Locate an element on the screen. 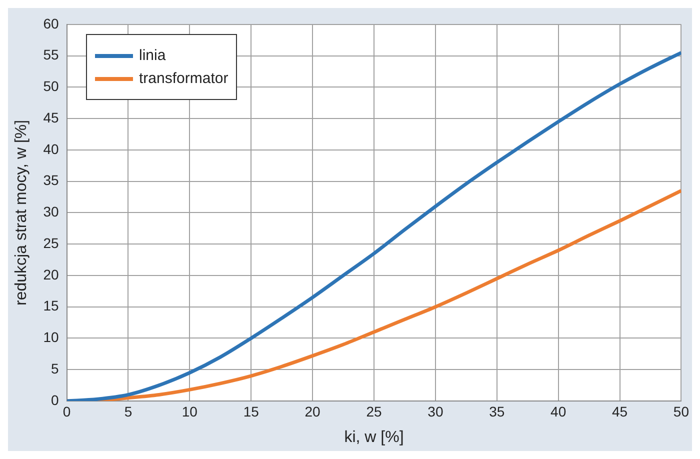 The height and width of the screenshot is (459, 700). x-tick-label: 35 is located at coordinates (497, 411).